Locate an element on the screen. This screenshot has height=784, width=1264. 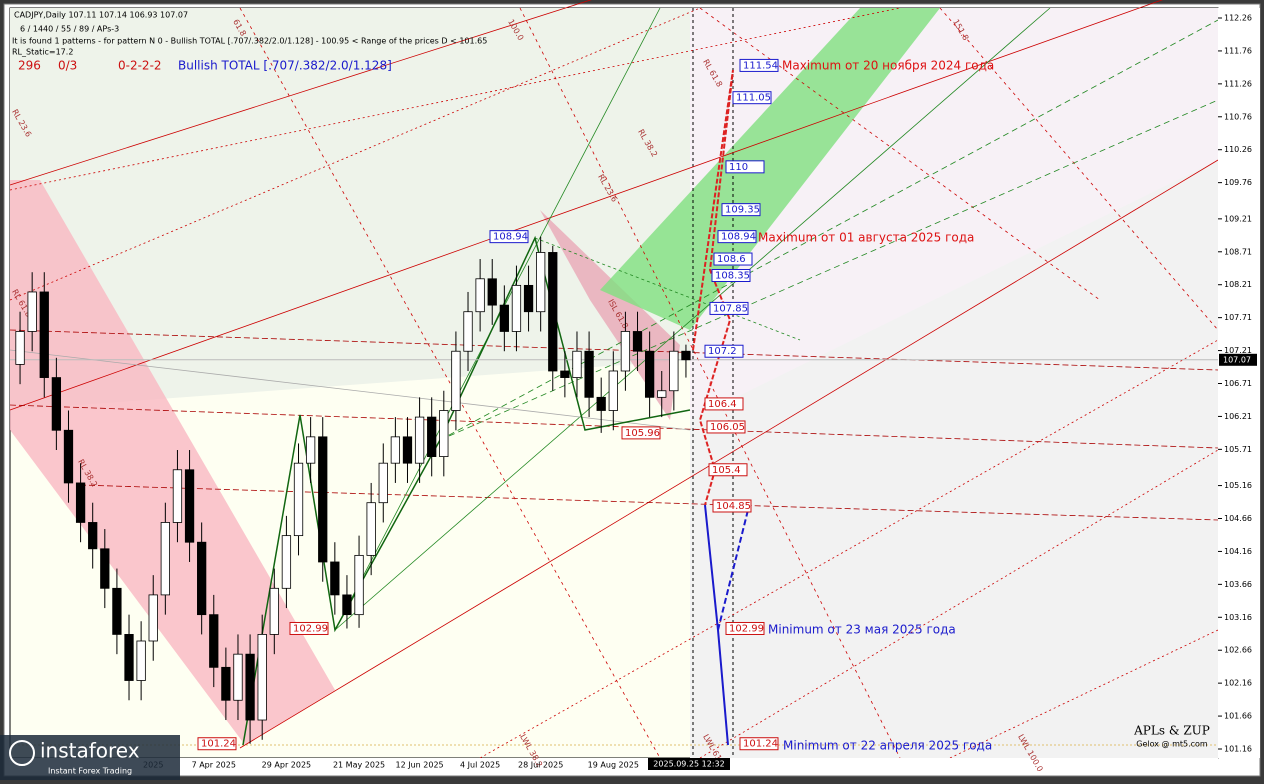
x-tick-label: 4 Jul 2025 is located at coordinates (480, 765).